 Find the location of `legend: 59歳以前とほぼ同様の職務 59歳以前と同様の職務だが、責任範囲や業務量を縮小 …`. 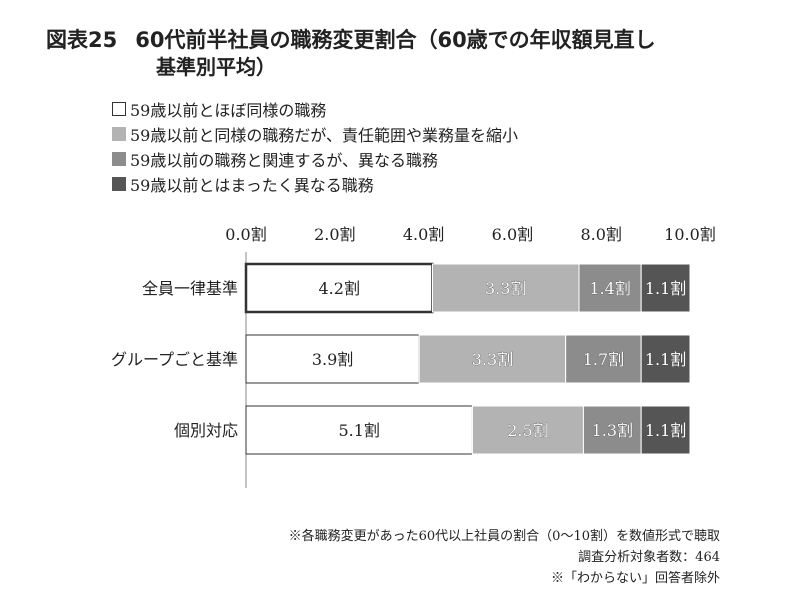

legend: 59歳以前とほぼ同様の職務 59歳以前と同様の職務だが、責任範囲や業務量を縮小 … is located at coordinates (315, 146).